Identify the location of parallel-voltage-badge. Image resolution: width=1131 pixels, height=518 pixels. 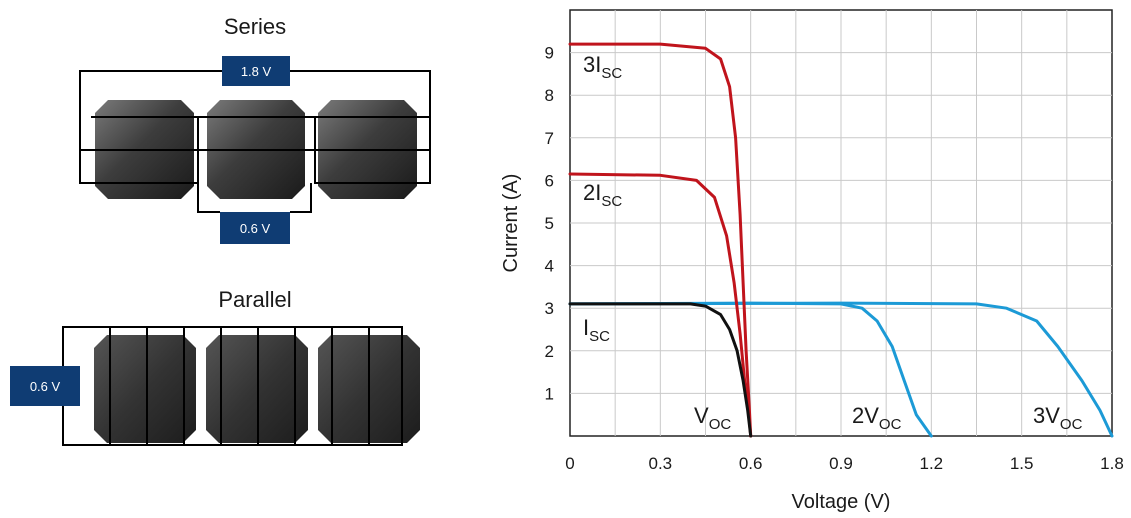
(45, 386).